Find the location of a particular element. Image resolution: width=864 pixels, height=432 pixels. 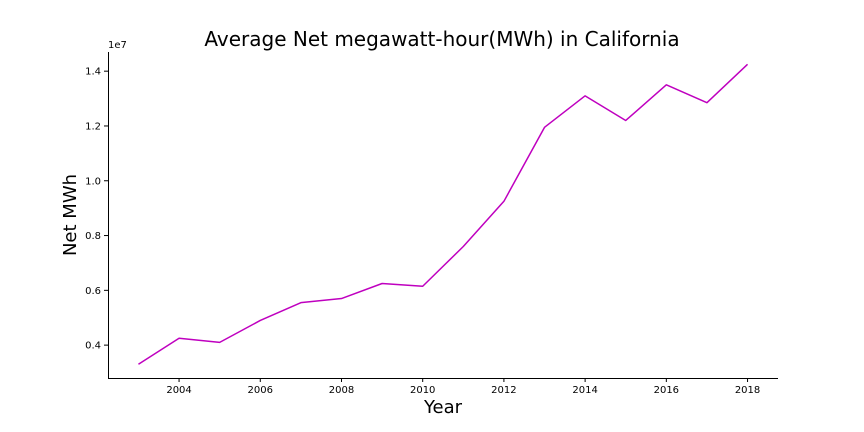

x-tick-label: 2006 is located at coordinates (260, 390).